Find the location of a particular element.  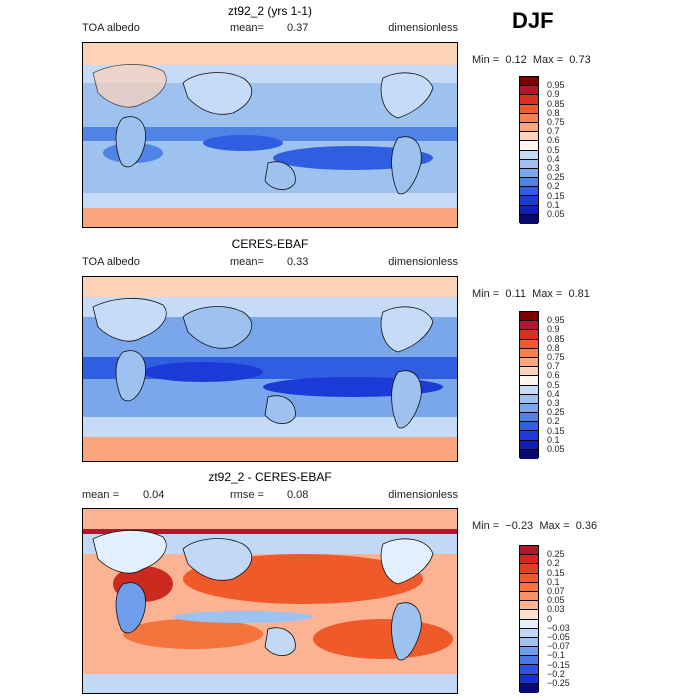

colorbar-tick-label: −0.07 is located at coordinates (558, 646).